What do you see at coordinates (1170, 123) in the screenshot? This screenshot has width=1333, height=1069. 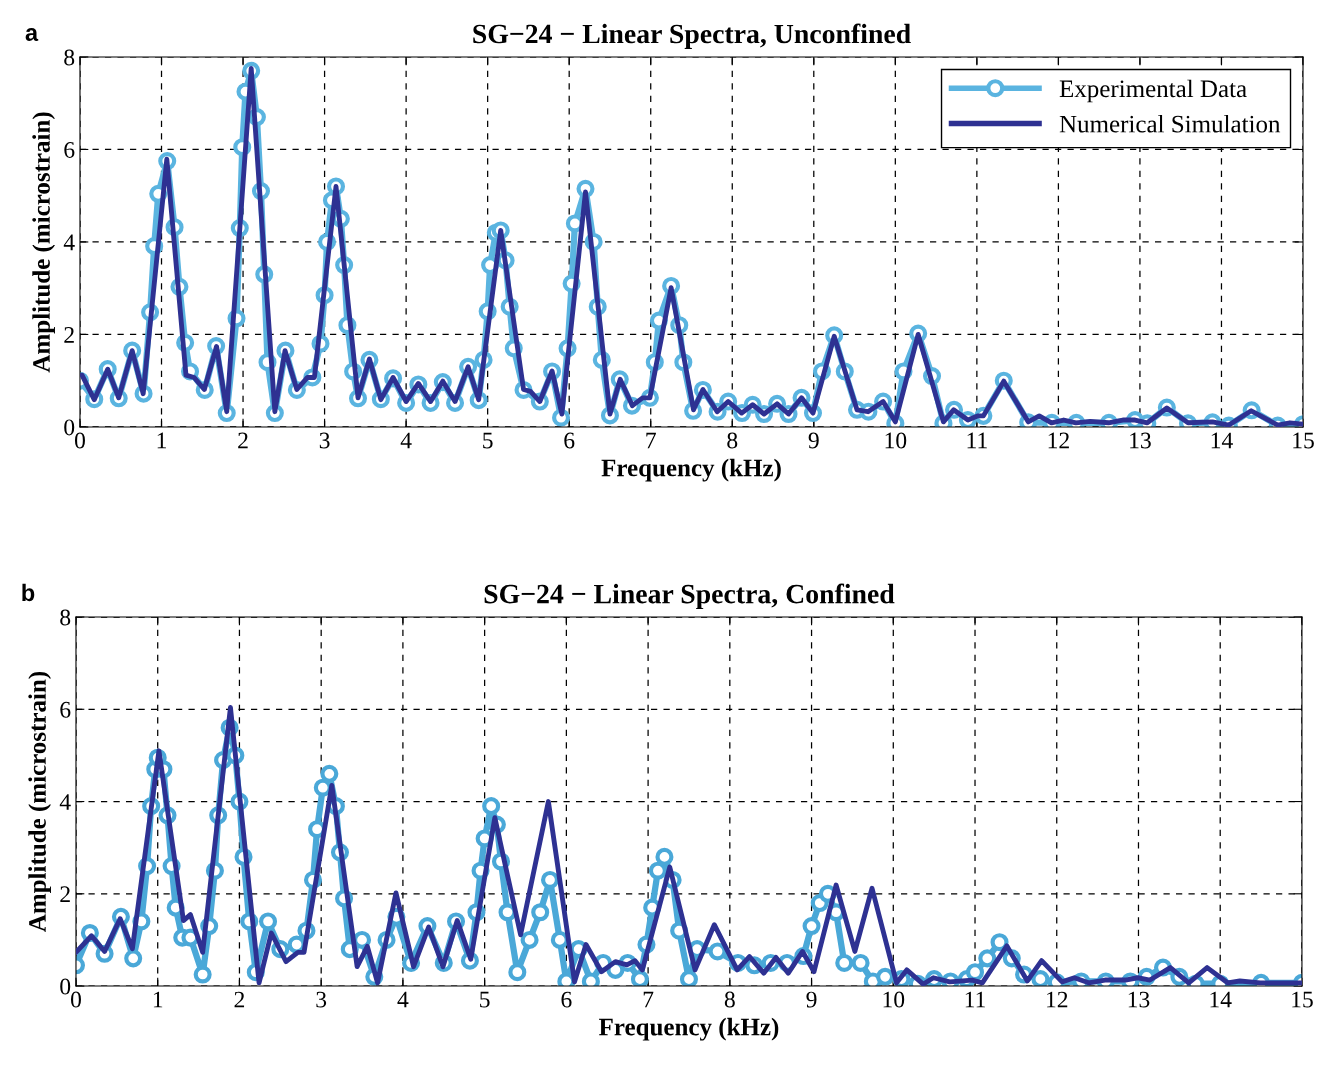 I see `legend-label: Numerical Simulation` at bounding box center [1170, 123].